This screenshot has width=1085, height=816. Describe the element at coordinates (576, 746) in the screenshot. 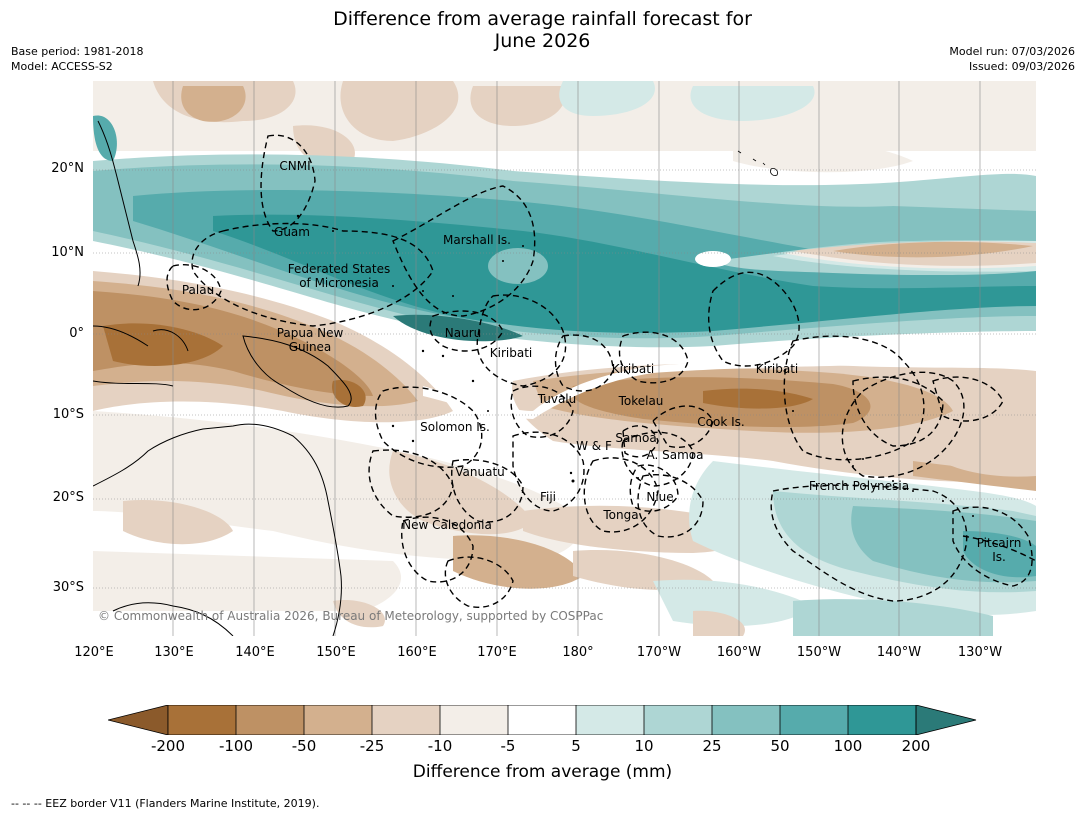

I see `colorbar-tick-7: 5` at that location.